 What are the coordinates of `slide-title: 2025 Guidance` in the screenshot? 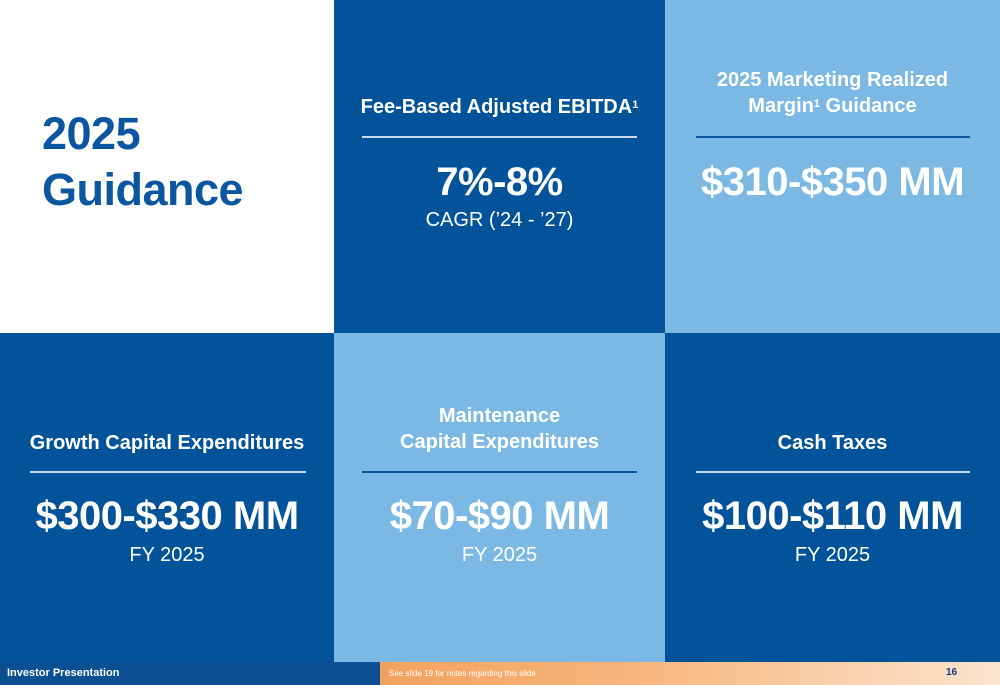 It's located at (143, 162).